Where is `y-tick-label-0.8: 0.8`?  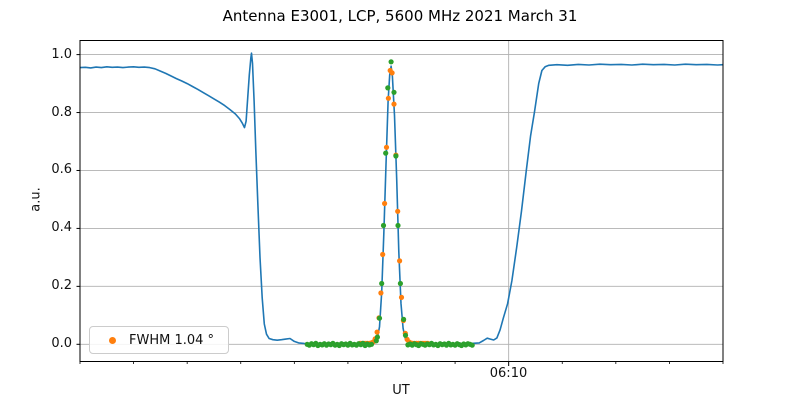 y-tick-label-0.8: 0.8 is located at coordinates (61, 112).